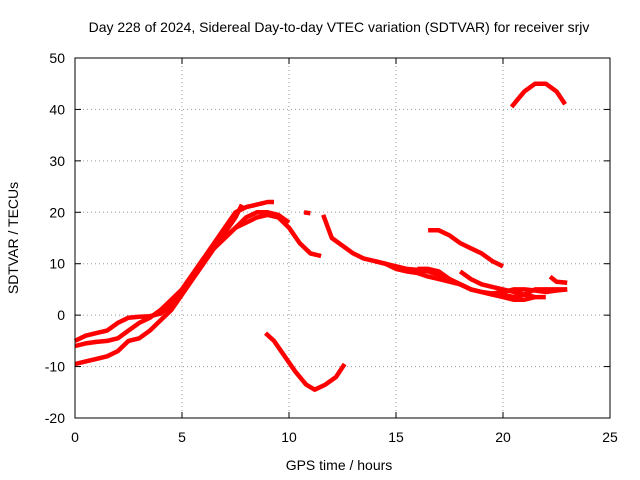 This screenshot has width=640, height=480. Describe the element at coordinates (251, 230) in the screenshot. I see `series-arc-d` at that location.